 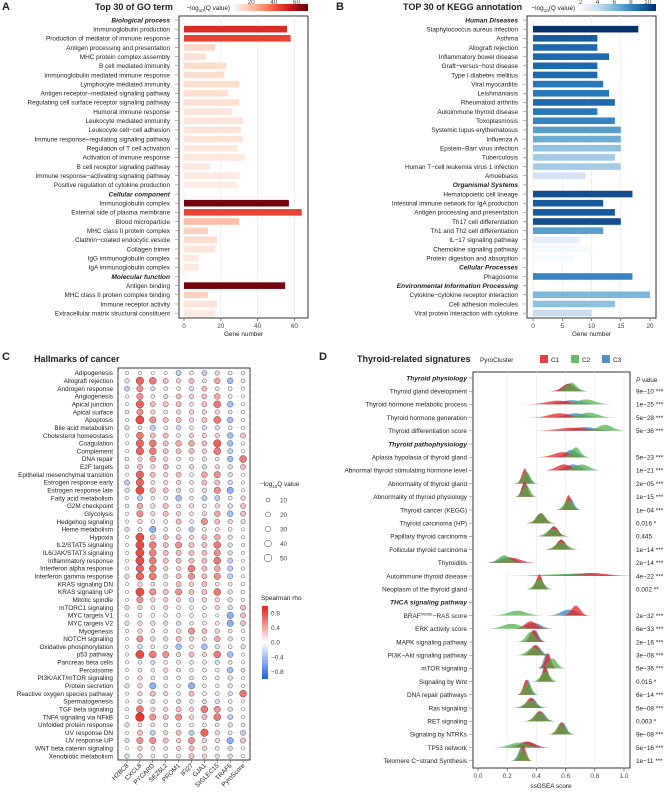 What do you see at coordinates (129, 258) in the screenshot?
I see `category-label: IgG immunoglobulin complex` at bounding box center [129, 258].